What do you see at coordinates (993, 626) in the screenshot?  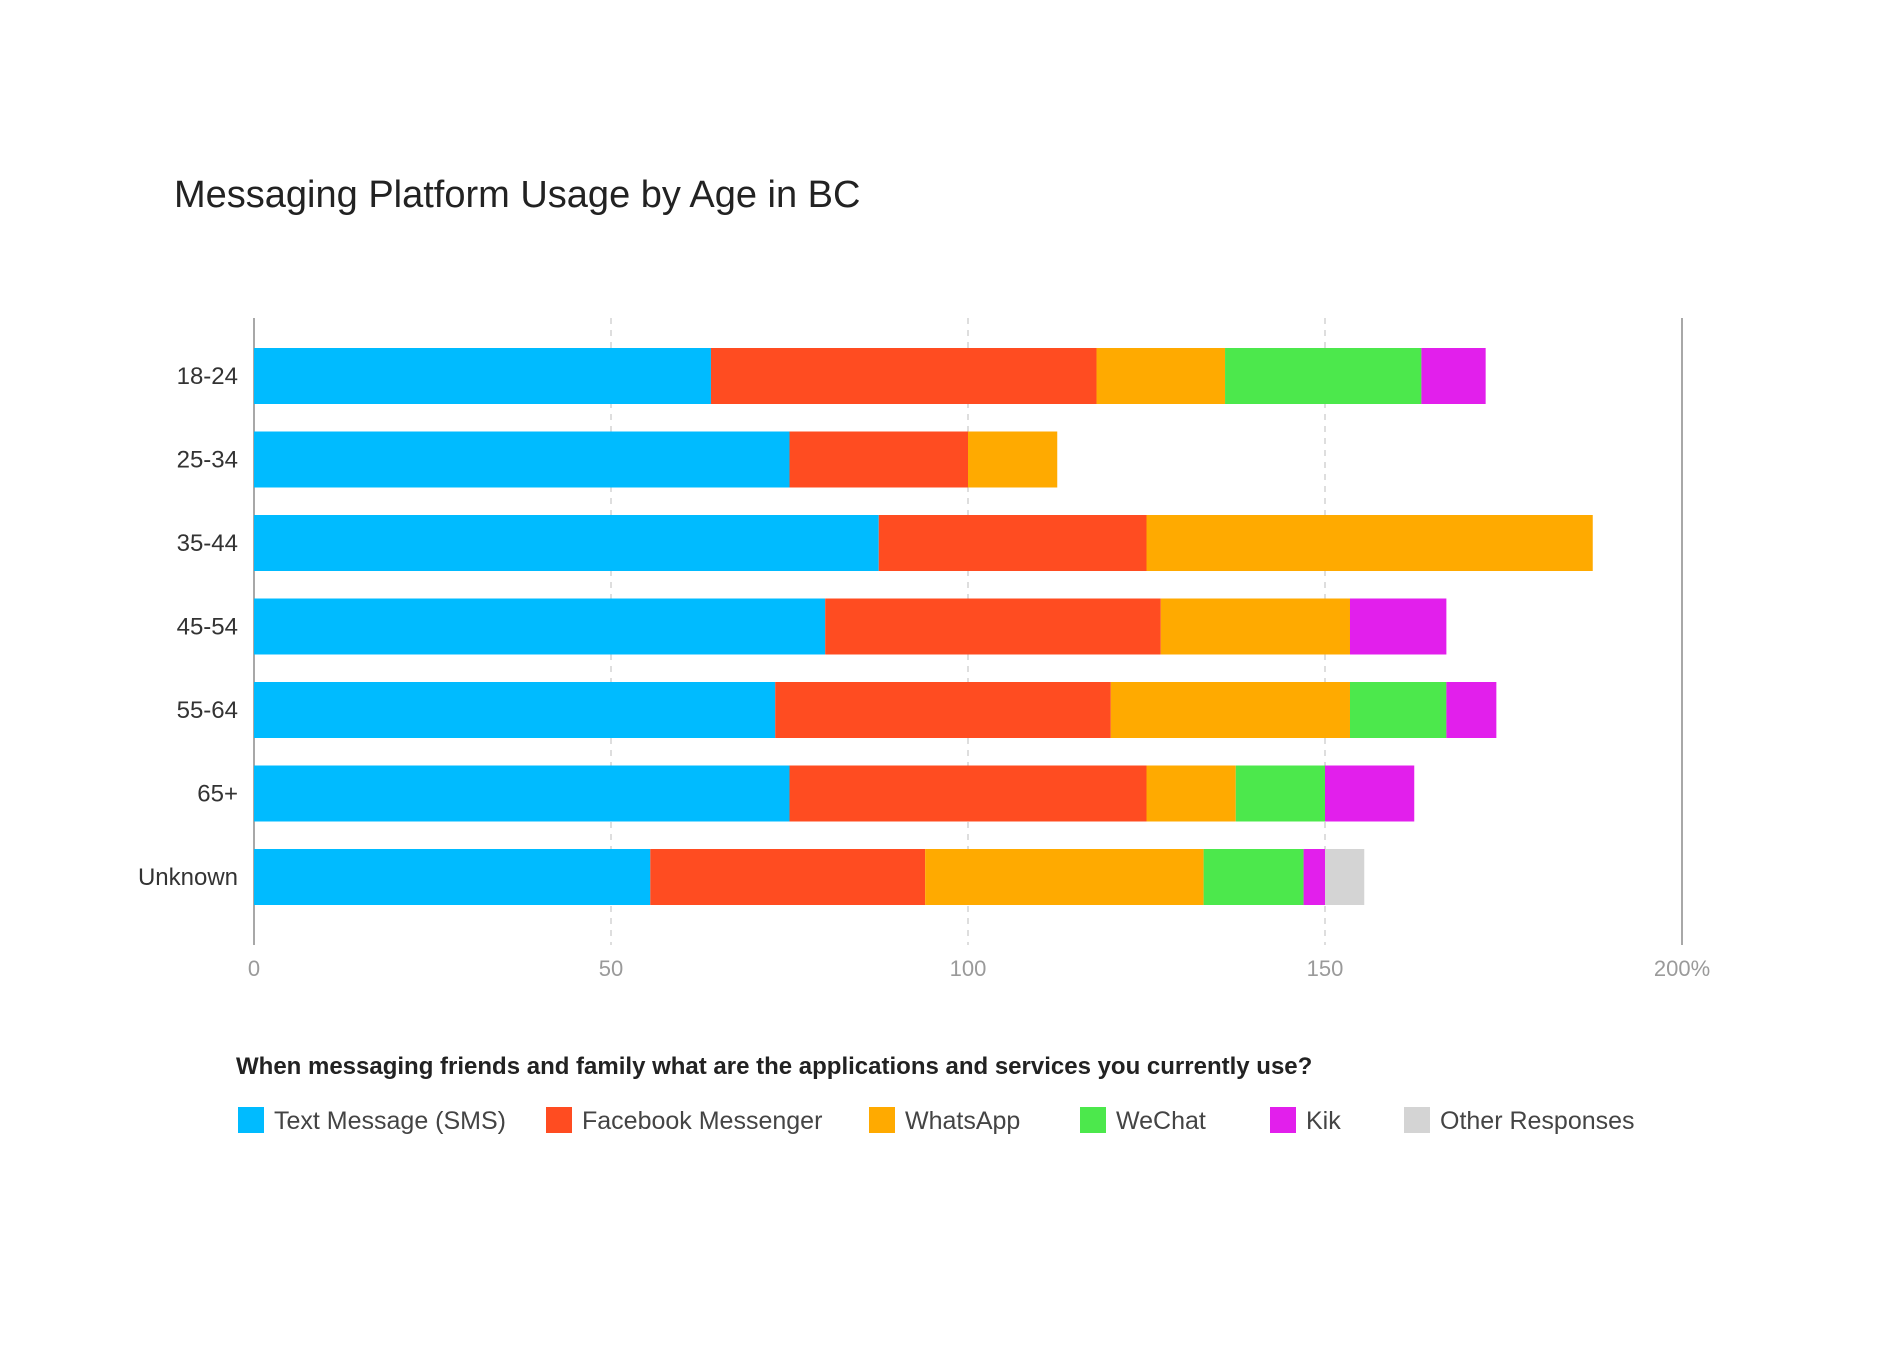 I see `bar-segment-4554-s1` at bounding box center [993, 626].